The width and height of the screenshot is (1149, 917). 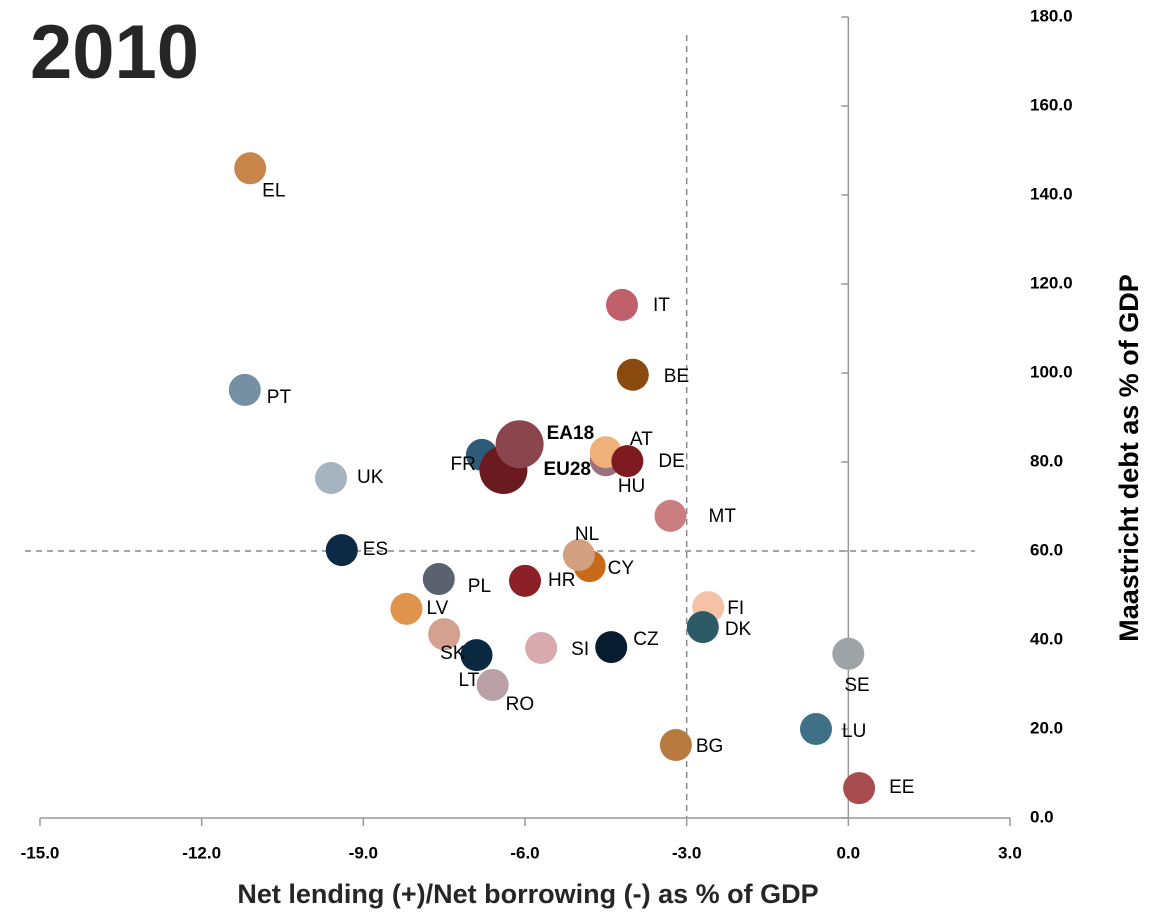 I want to click on point-label: EA18, so click(x=571, y=433).